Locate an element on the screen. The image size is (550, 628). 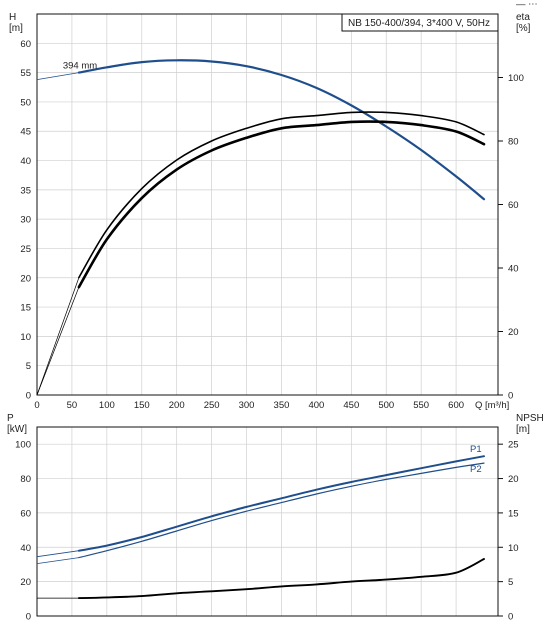
y2-tick-label: 25 is located at coordinates (513, 445).